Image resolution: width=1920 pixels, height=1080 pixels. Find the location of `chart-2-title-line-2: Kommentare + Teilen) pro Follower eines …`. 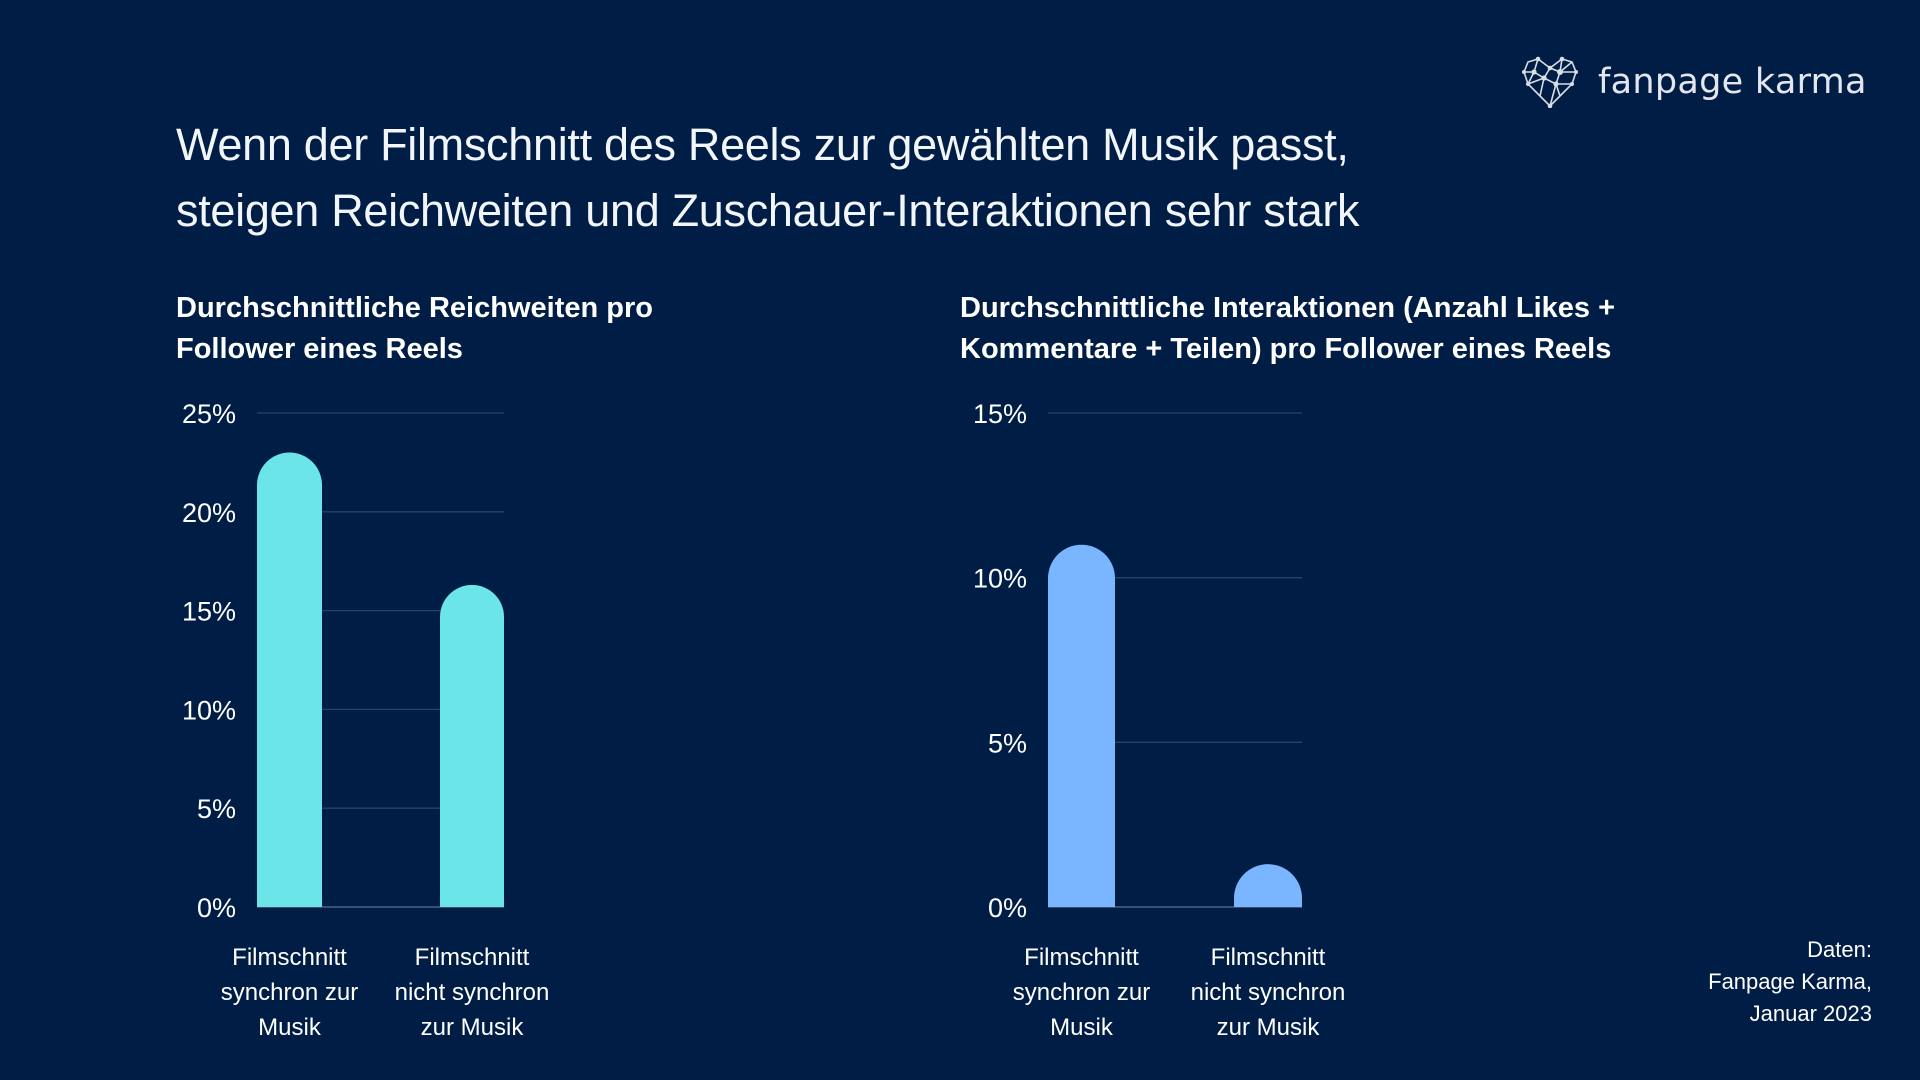

chart-2-title-line-2: Kommentare + Teilen) pro Follower eines … is located at coordinates (1286, 349).